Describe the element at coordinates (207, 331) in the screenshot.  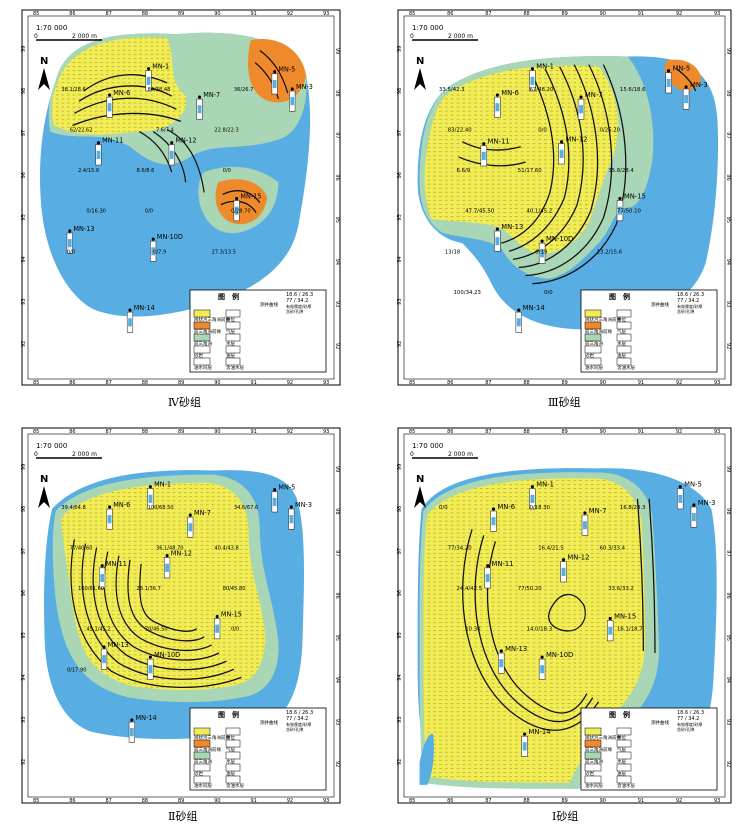
I see `legend-item-label: 前三角洲前缘` at that location.